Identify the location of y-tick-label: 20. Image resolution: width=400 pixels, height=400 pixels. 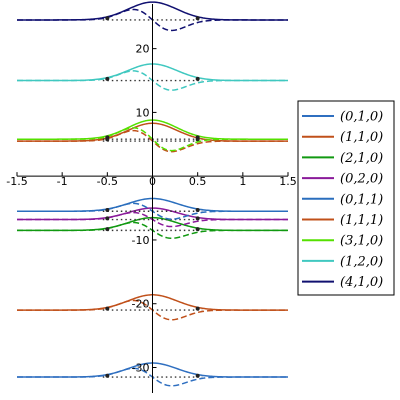
(143, 49).